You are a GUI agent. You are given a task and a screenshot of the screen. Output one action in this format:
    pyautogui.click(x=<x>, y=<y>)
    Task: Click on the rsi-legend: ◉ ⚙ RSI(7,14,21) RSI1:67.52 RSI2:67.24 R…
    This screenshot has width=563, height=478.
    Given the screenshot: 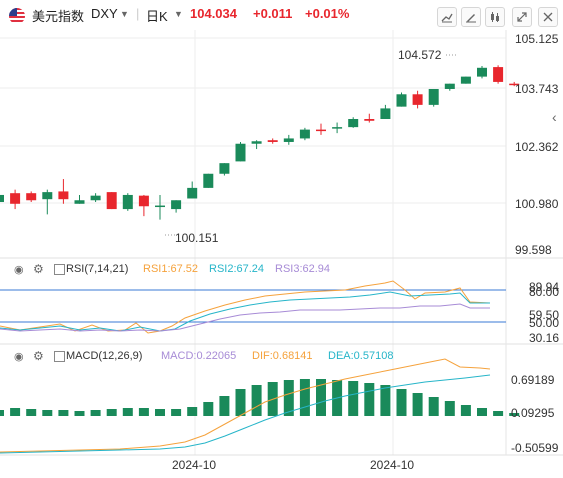 What is the action you would take?
    pyautogui.click(x=253, y=270)
    